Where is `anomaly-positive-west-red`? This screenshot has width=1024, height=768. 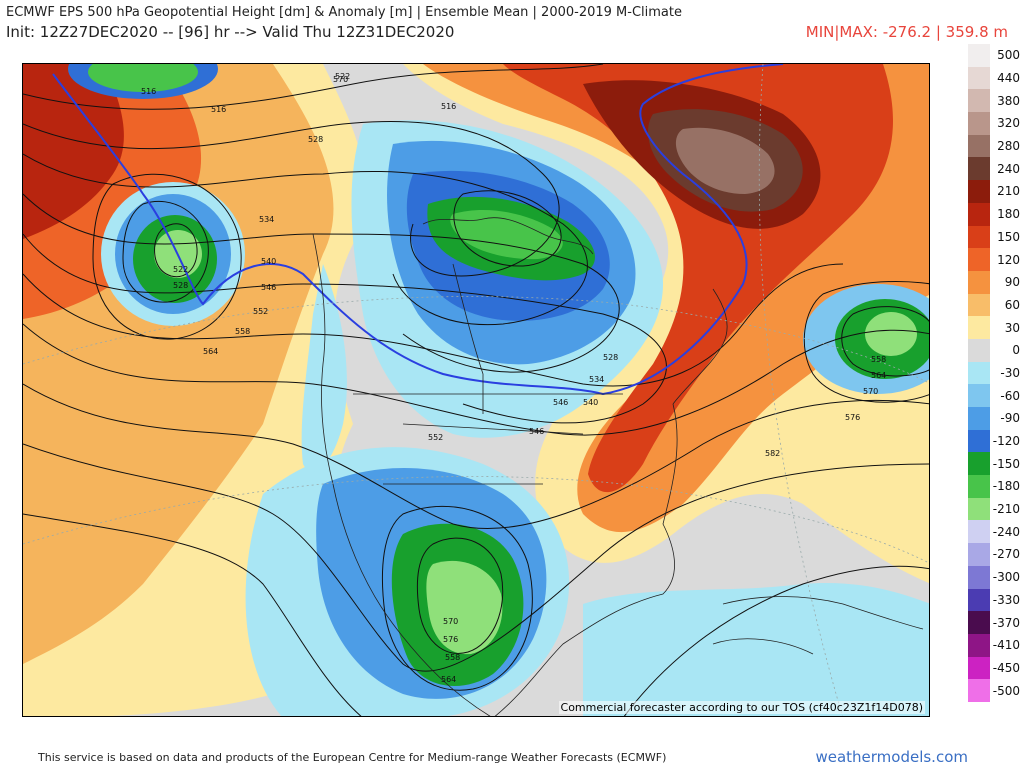 anomaly-positive-west-red is located at coordinates (73, 151).